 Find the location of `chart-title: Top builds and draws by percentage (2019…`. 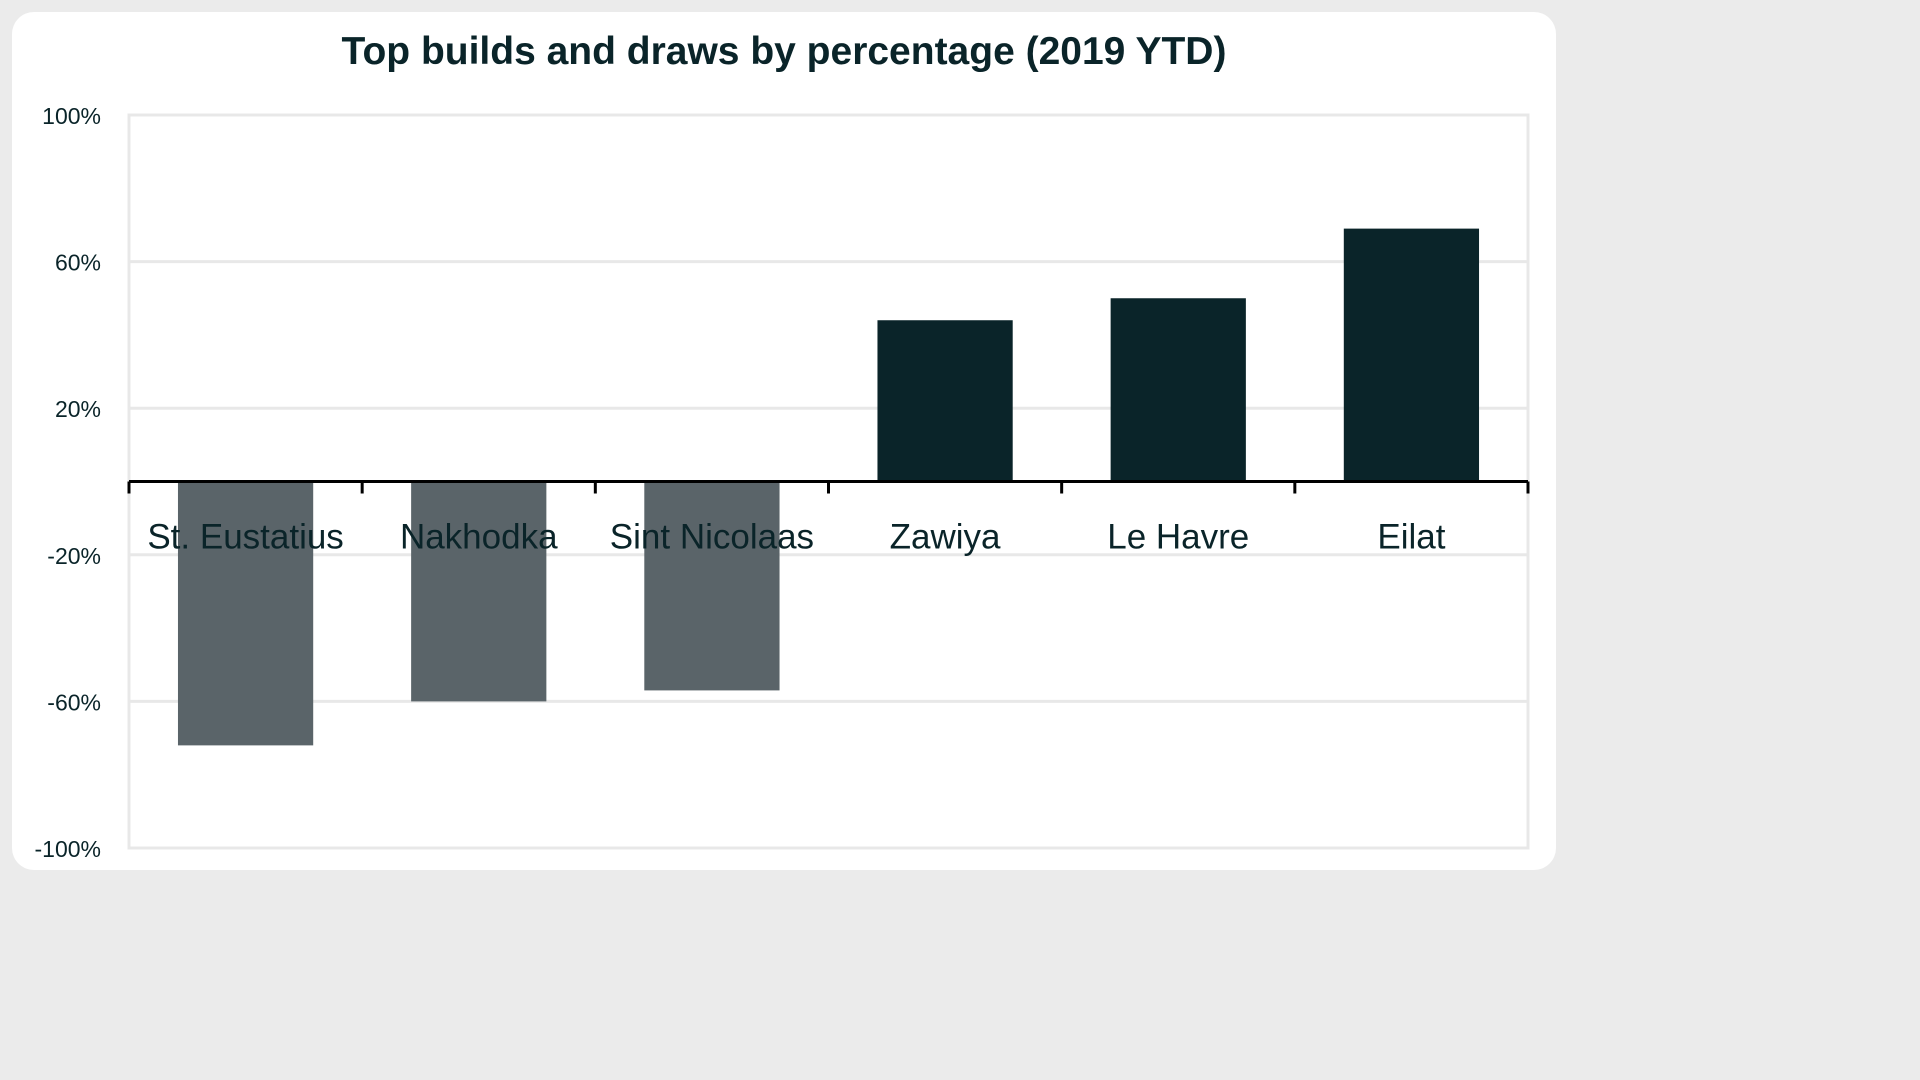

chart-title: Top builds and draws by percentage (2019… is located at coordinates (784, 51).